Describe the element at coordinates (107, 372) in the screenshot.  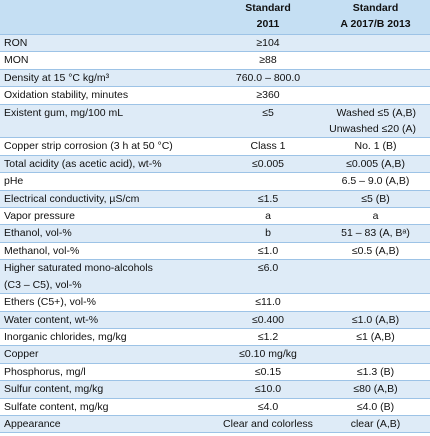
I see `table-cell: Phosphorus, mg/l` at that location.